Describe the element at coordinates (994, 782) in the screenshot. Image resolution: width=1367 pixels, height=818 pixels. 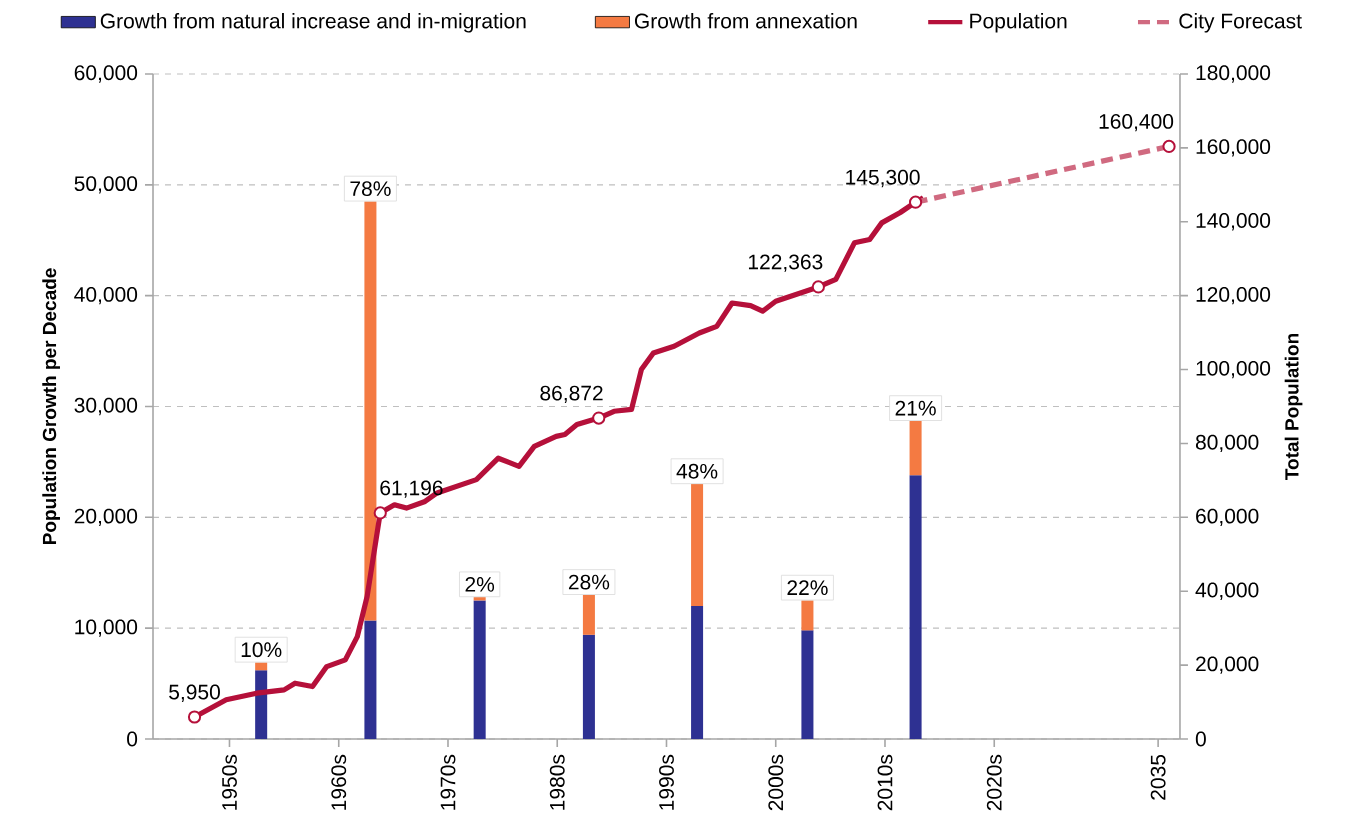
I see `x-tick-label: 2020s` at that location.